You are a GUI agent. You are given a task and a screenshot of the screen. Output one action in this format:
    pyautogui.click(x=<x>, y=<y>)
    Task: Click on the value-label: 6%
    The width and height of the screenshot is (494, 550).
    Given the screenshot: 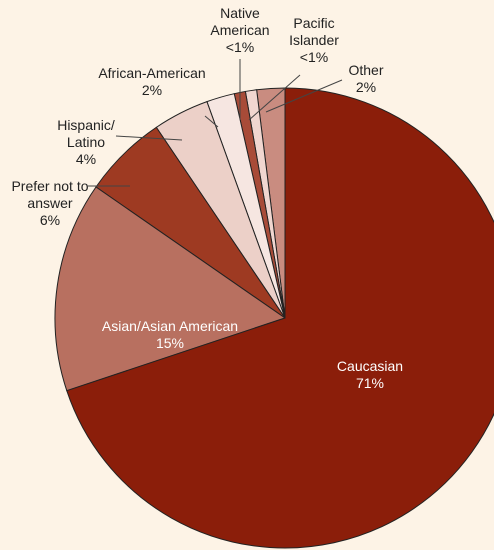 What is the action you would take?
    pyautogui.click(x=50, y=220)
    